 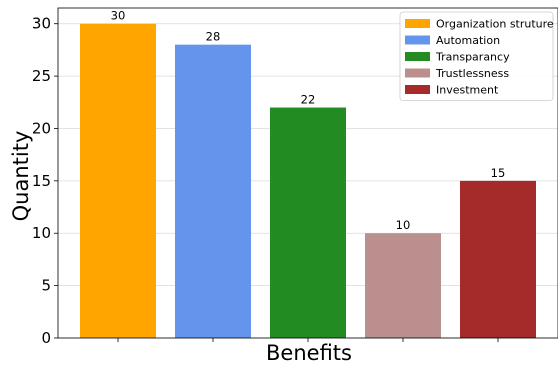 I want to click on bar-investment, so click(x=498, y=259).